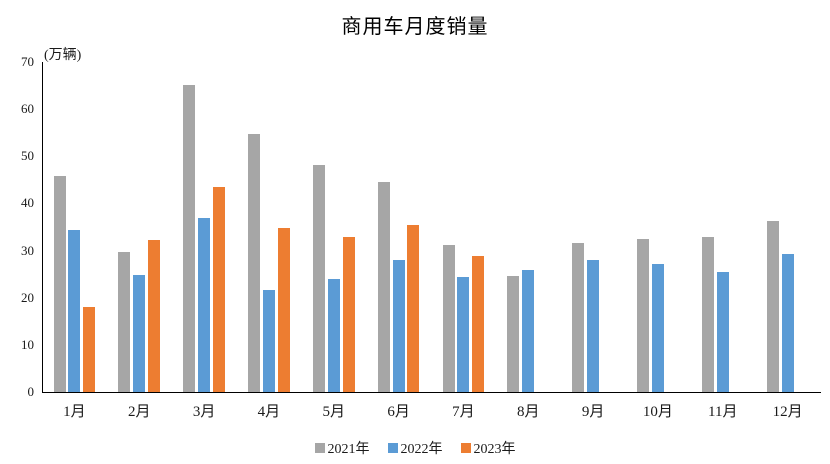 The image size is (830, 464). I want to click on bar-2022年-11月, so click(722, 332).